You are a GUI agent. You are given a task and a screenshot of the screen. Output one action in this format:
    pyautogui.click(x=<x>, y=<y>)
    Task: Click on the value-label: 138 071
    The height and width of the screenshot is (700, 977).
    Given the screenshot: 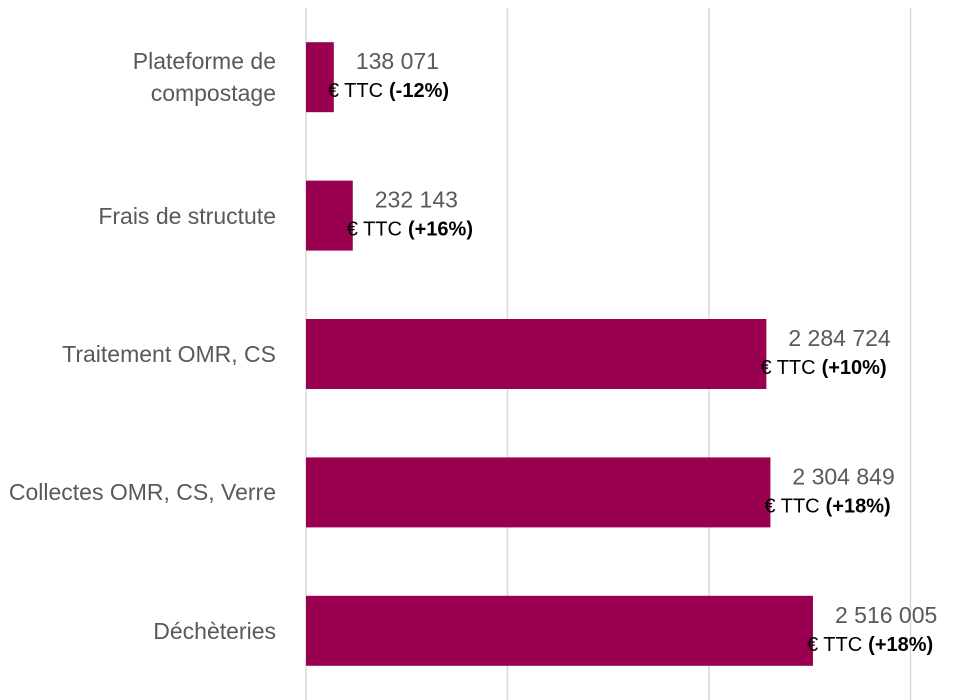 What is the action you would take?
    pyautogui.click(x=397, y=61)
    